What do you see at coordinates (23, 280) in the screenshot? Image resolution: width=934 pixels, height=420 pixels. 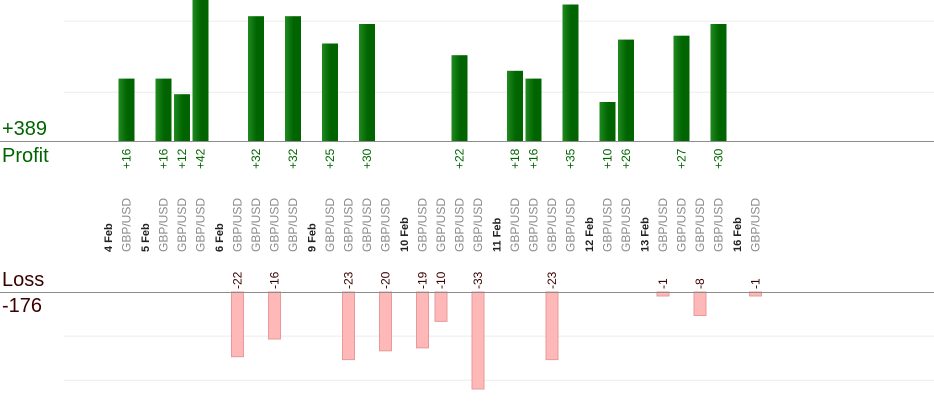 I see `loss-label: Loss` at bounding box center [23, 280].